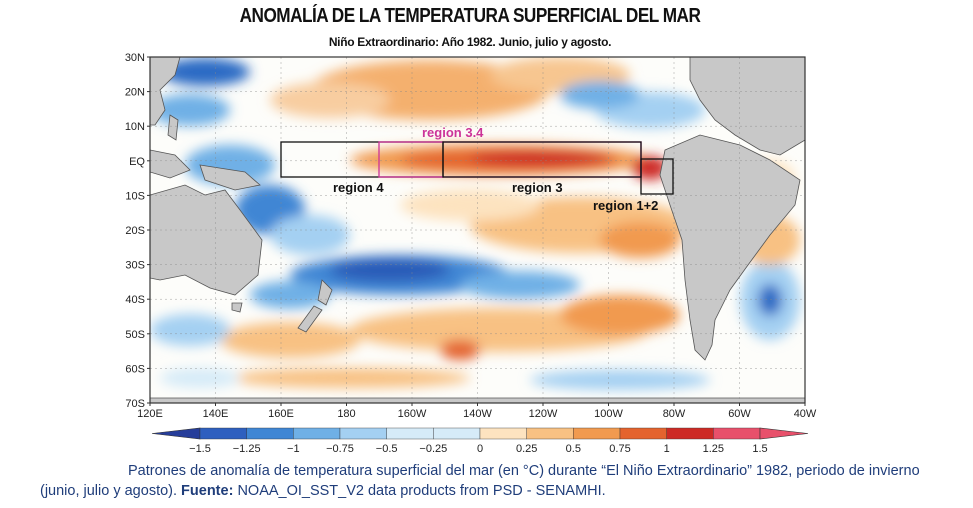  Describe the element at coordinates (477, 400) in the screenshot. I see `antarctica-edge` at that location.